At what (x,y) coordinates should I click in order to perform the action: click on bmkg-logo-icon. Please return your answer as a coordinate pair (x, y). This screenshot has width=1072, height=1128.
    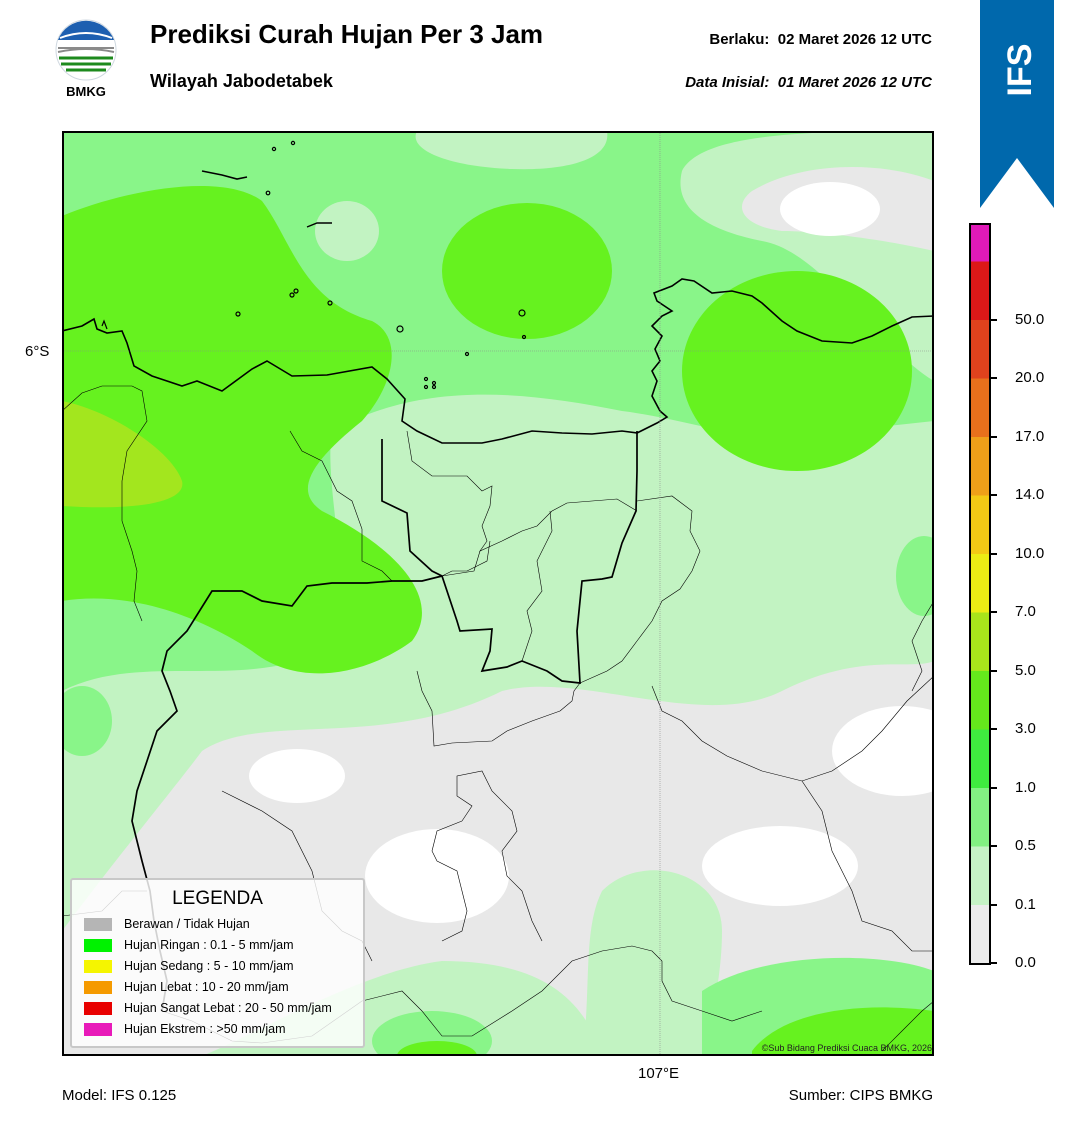
    Looking at the image, I should click on (86, 50).